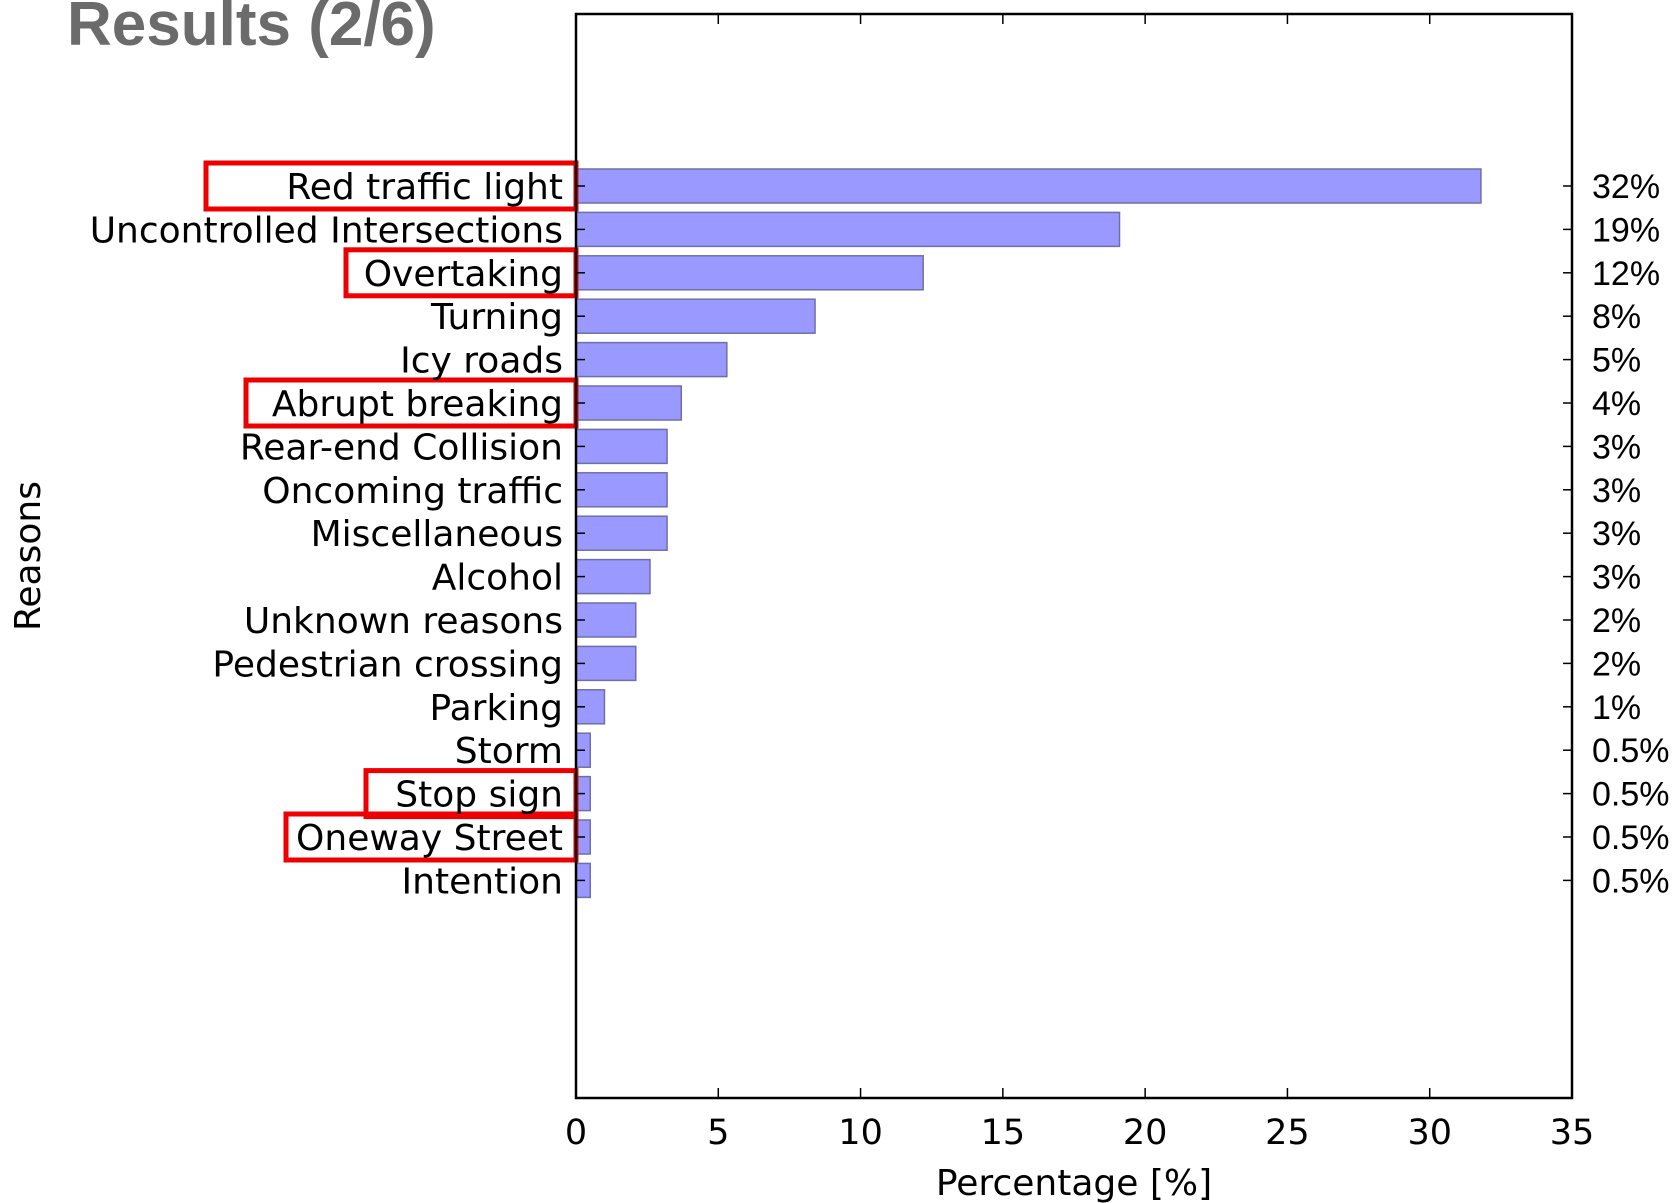 Image resolution: width=1676 pixels, height=1203 pixels. What do you see at coordinates (1145, 1133) in the screenshot?
I see `x-tick-label: 20` at bounding box center [1145, 1133].